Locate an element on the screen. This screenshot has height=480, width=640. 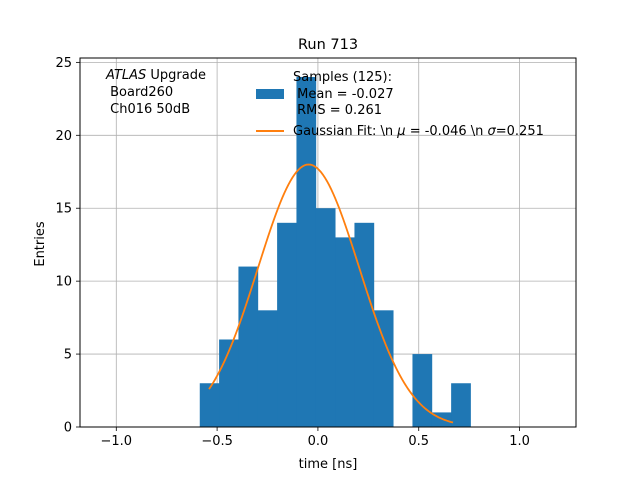
legend-fit-sigma: σ is located at coordinates (492, 131).